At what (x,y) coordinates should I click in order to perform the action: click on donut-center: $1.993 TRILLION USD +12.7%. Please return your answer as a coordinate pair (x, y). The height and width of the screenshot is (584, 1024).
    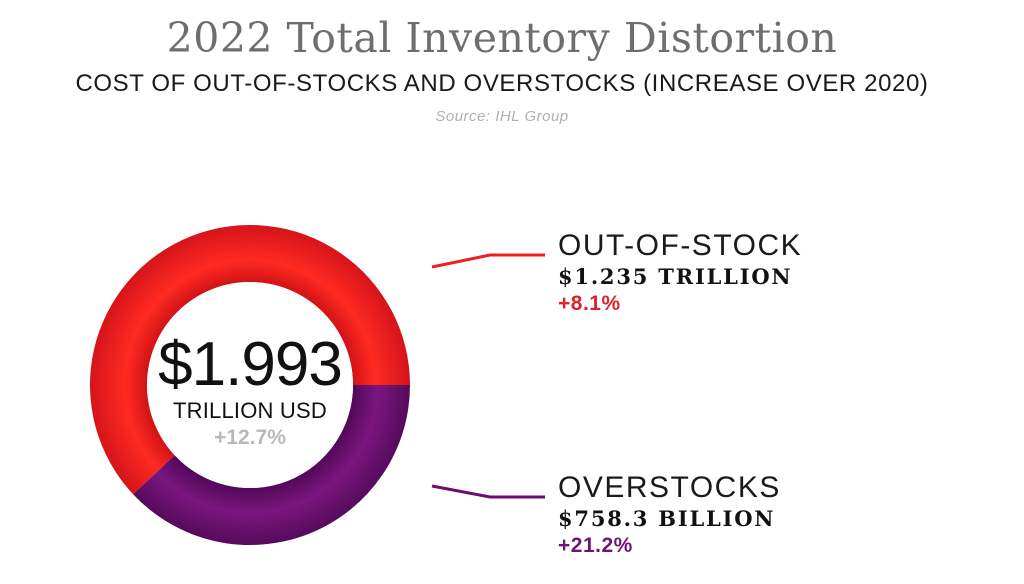
    Looking at the image, I should click on (250, 392).